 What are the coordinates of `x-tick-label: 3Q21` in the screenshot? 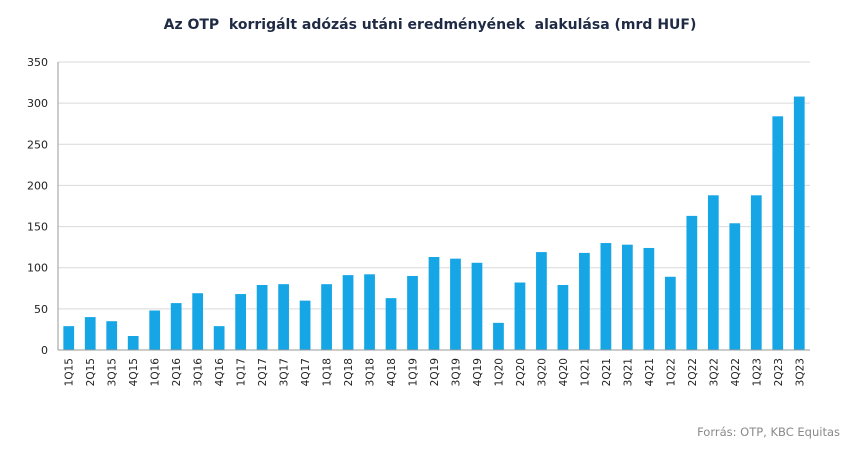 It's located at (628, 372).